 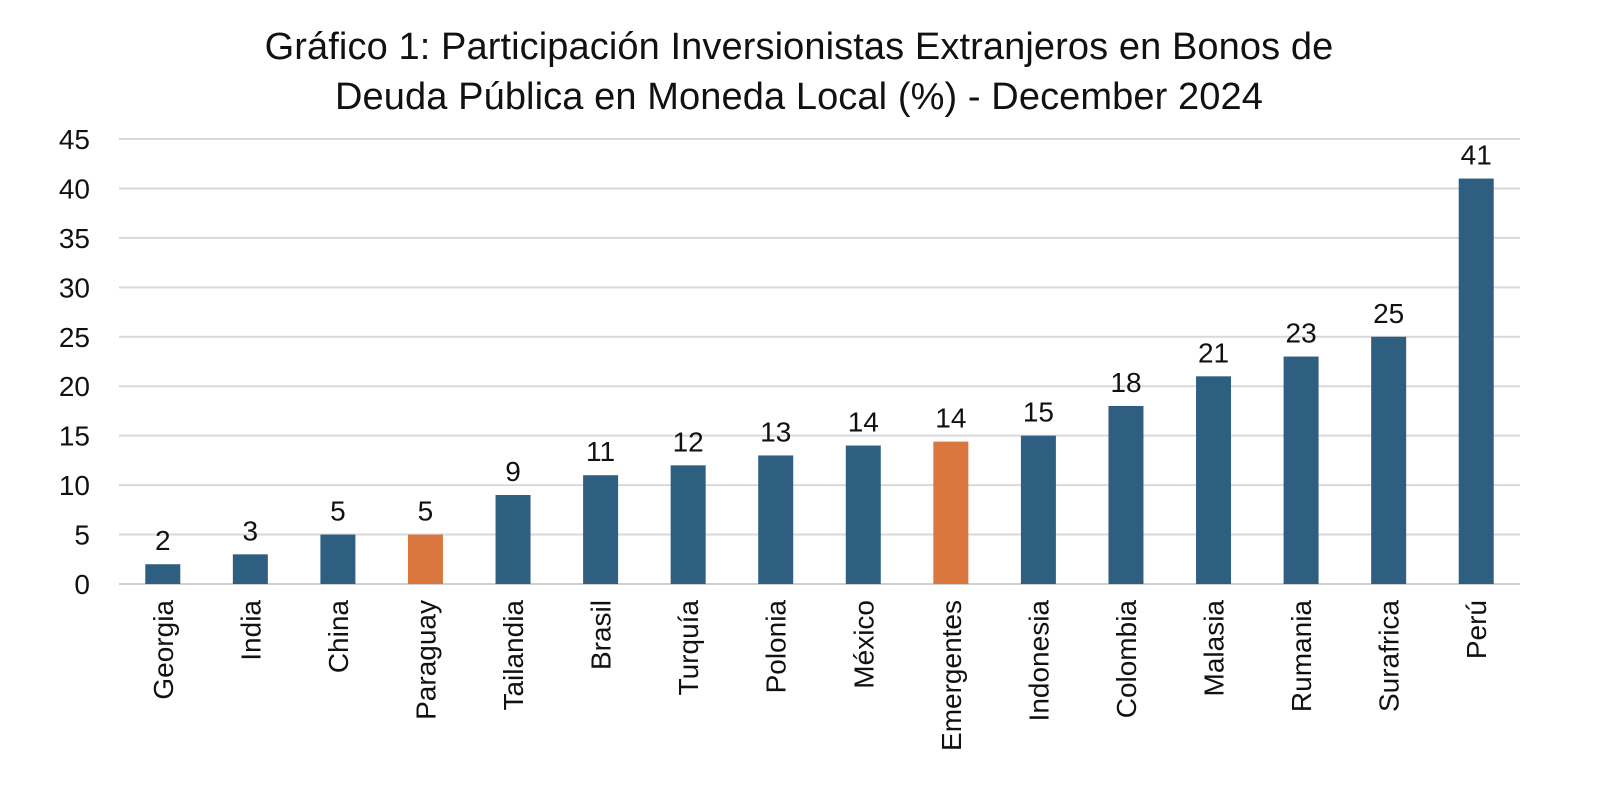 I want to click on bar-india, so click(x=250, y=569).